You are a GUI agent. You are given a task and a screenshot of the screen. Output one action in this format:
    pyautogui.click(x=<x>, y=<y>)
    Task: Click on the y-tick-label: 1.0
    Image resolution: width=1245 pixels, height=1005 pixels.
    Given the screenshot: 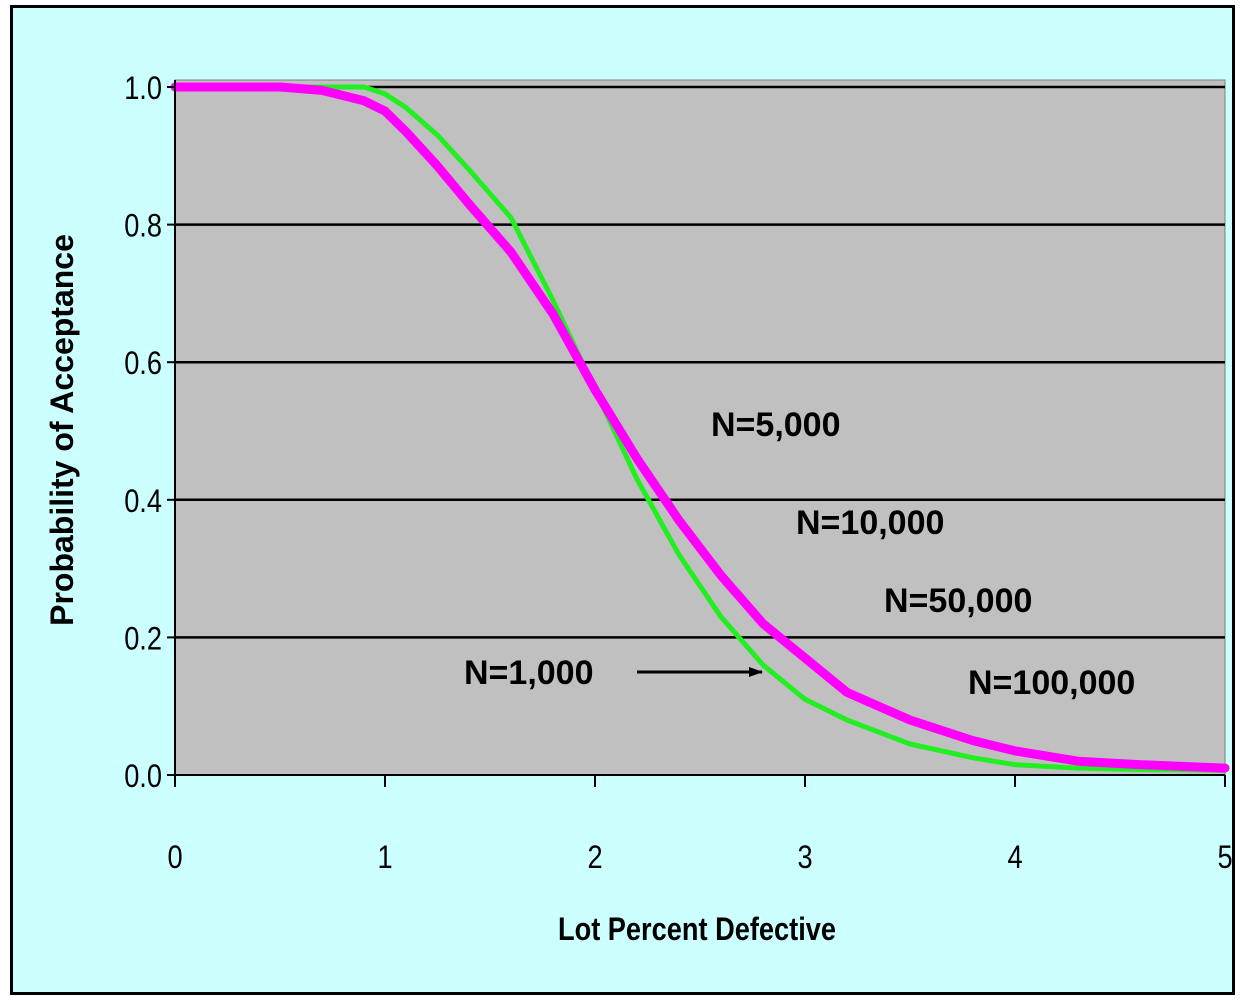 What is the action you would take?
    pyautogui.click(x=143, y=89)
    